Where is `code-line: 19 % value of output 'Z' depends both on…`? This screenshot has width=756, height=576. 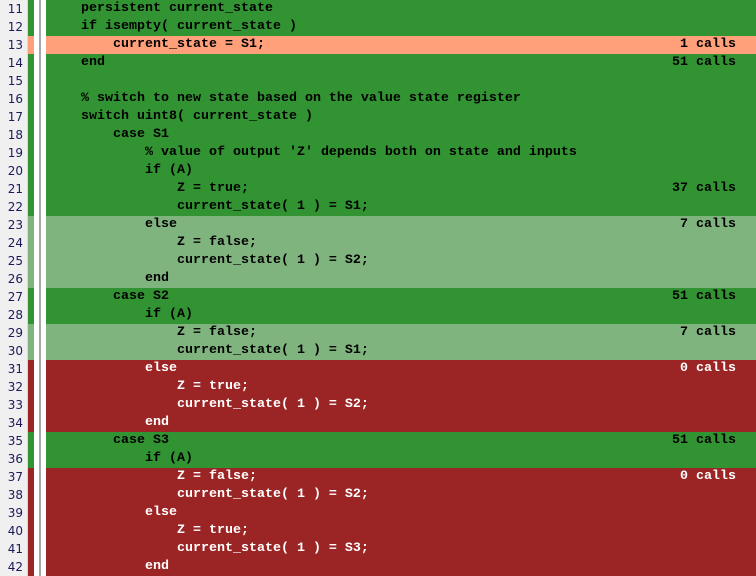 code-line: 19 % value of output 'Z' depends both on… is located at coordinates (378, 153).